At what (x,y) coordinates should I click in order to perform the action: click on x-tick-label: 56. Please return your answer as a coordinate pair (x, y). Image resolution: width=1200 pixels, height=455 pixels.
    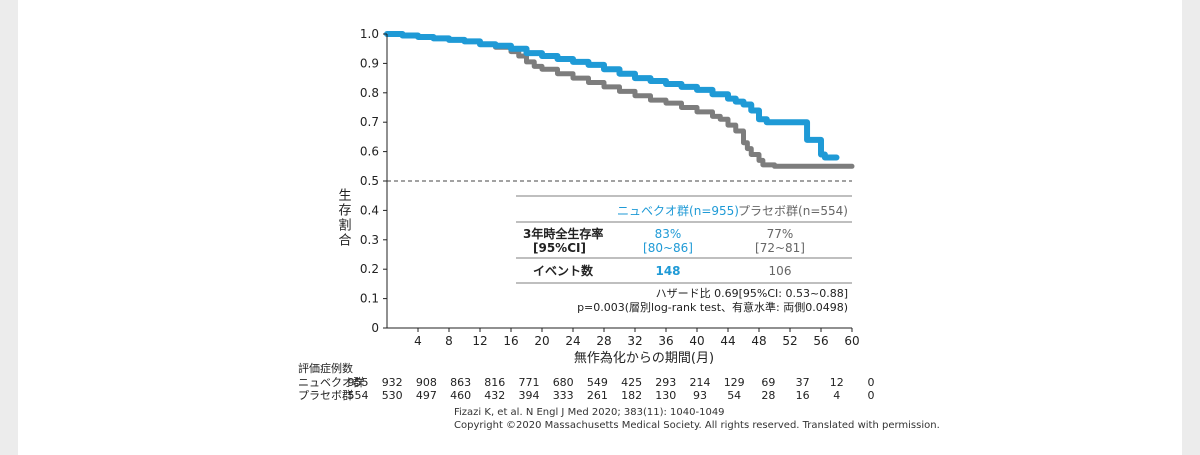
    Looking at the image, I should click on (820, 341).